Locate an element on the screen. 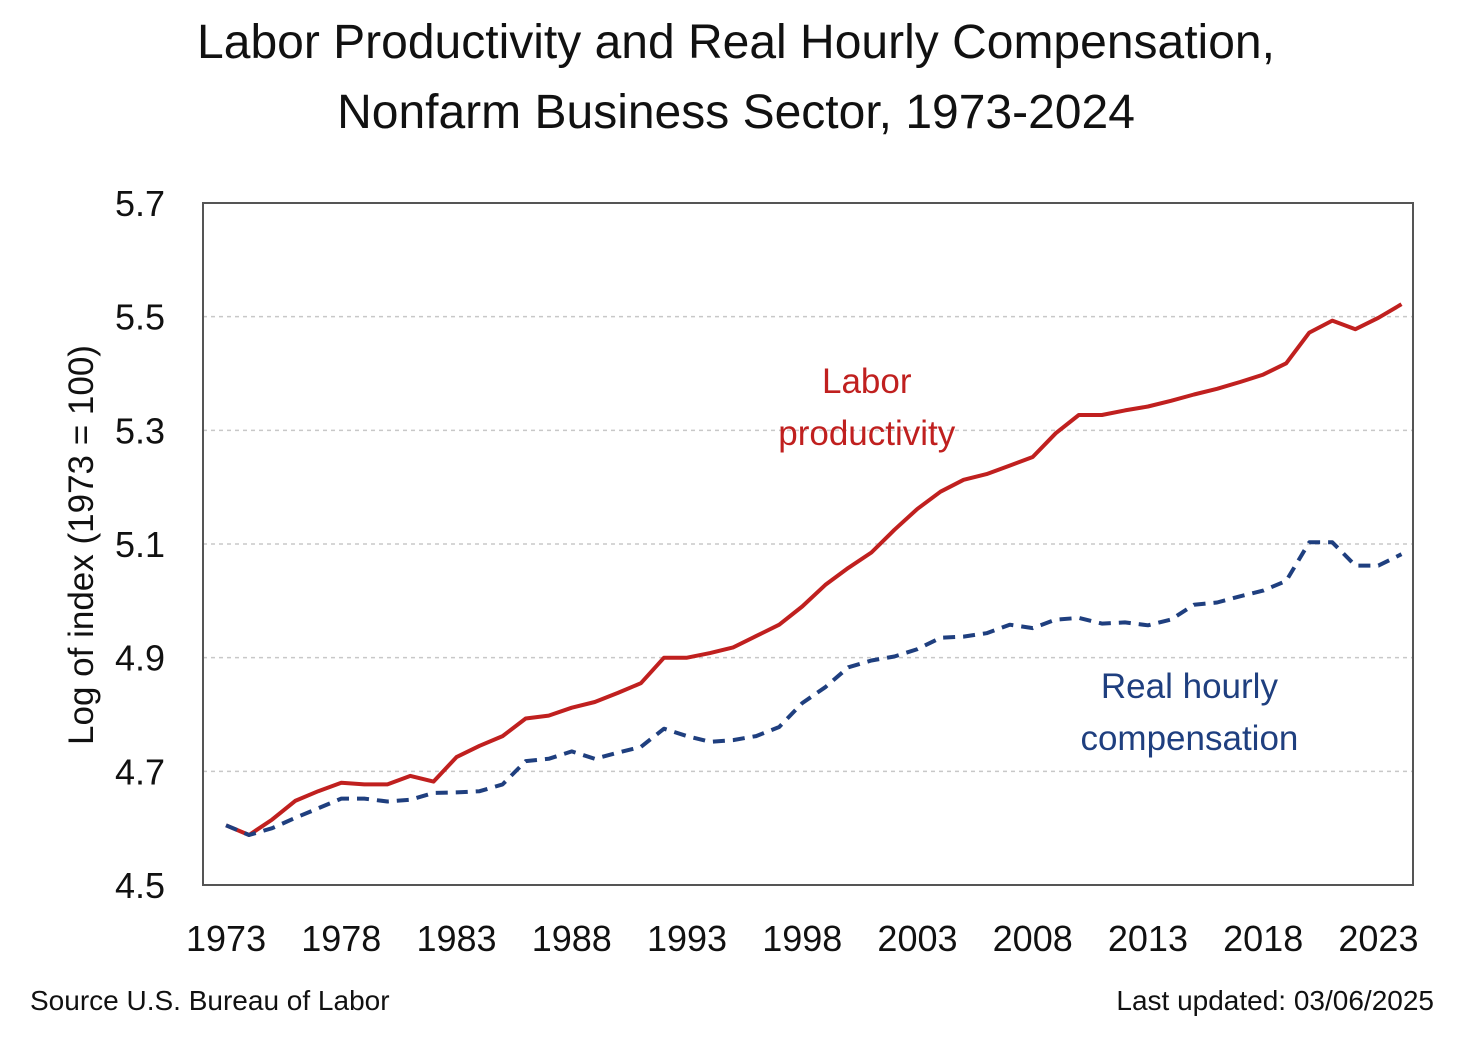  y-tick-label: 4.5 is located at coordinates (140, 885).